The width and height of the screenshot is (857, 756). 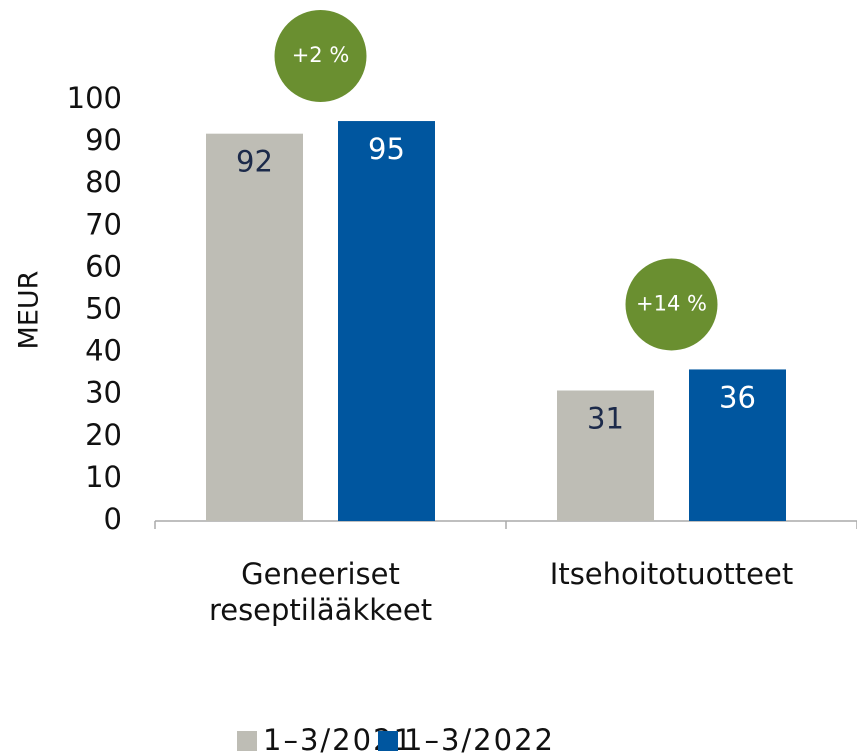 What do you see at coordinates (103, 140) in the screenshot?
I see `y-tick-label: 90` at bounding box center [103, 140].